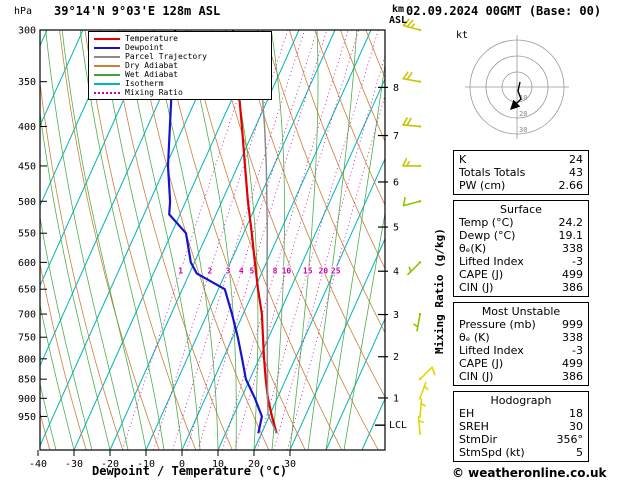 The image size is (629, 486). What do you see at coordinates (467, 413) in the screenshot?
I see `stat-label: EH` at bounding box center [467, 413].